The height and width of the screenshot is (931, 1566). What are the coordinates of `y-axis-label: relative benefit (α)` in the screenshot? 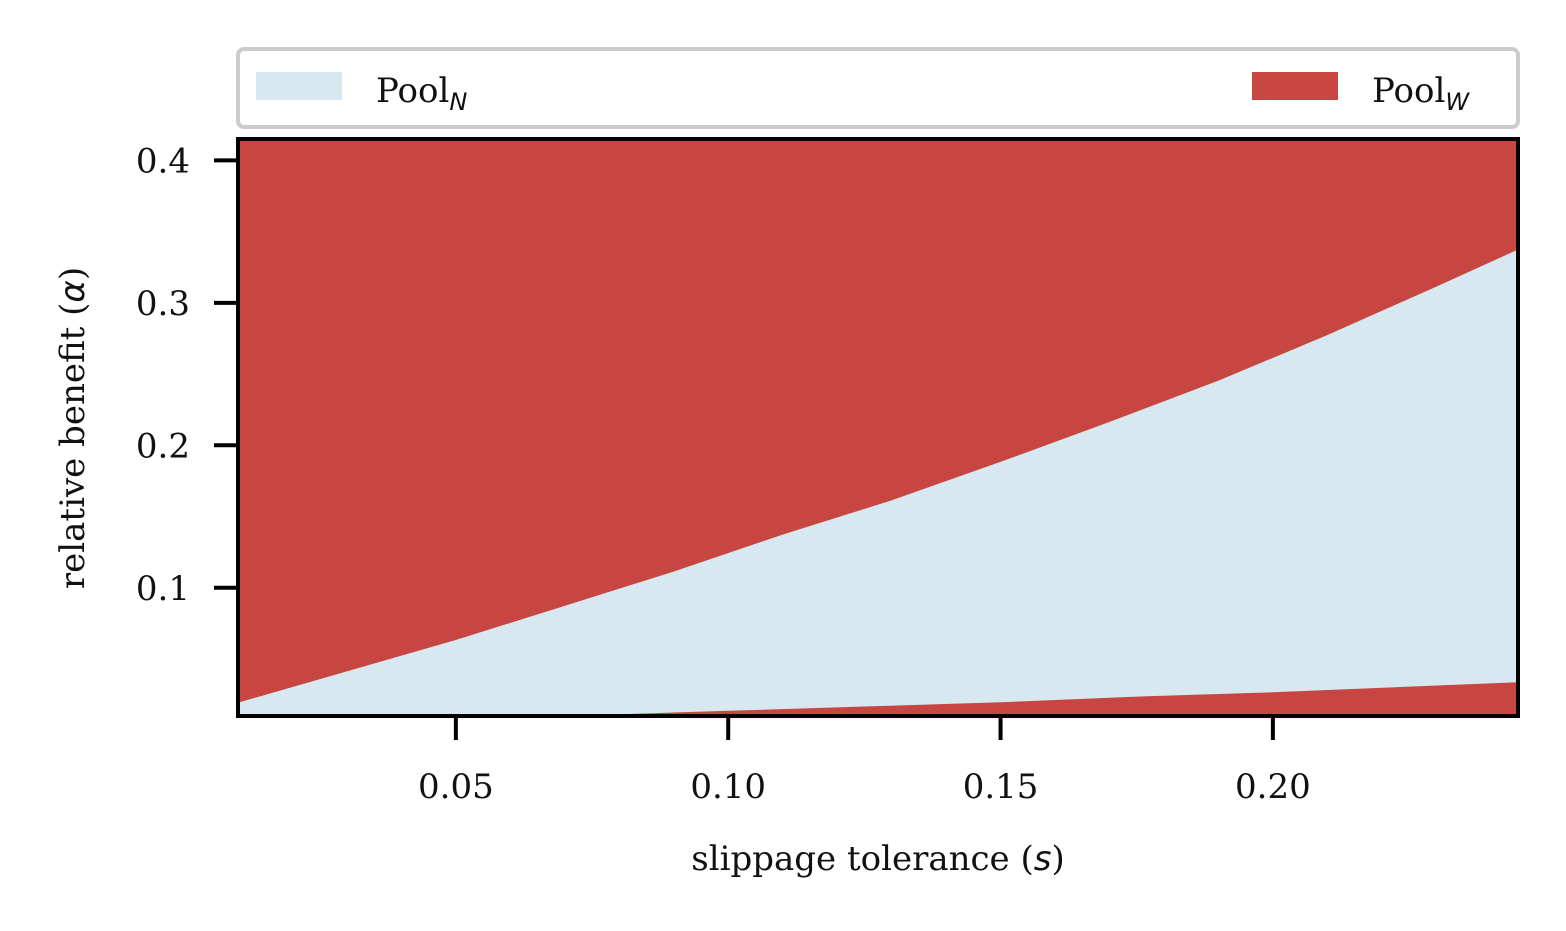 It's located at (73, 428).